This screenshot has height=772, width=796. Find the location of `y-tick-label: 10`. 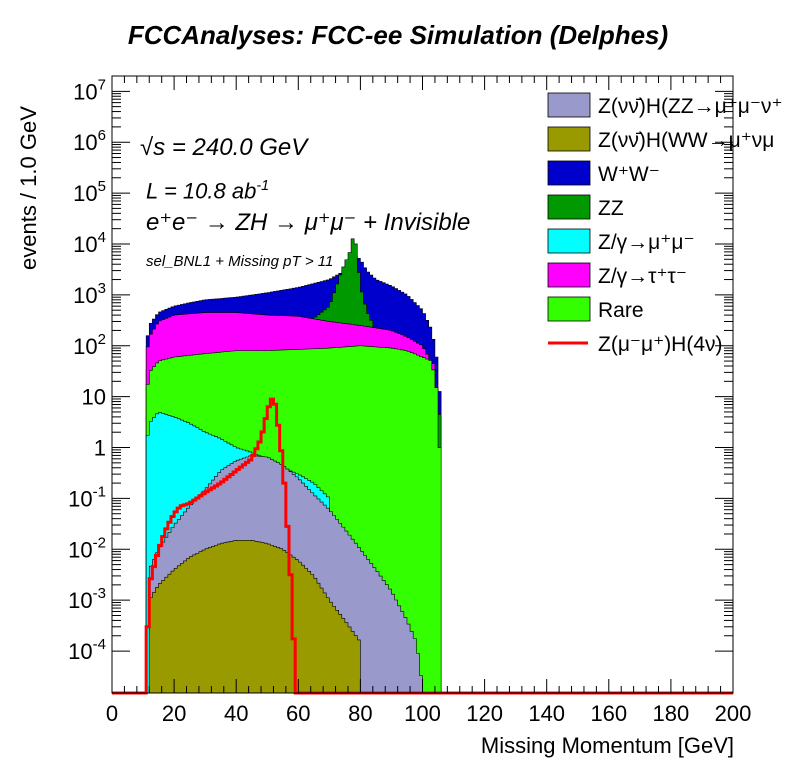

y-tick-label: 10 is located at coordinates (94, 397).